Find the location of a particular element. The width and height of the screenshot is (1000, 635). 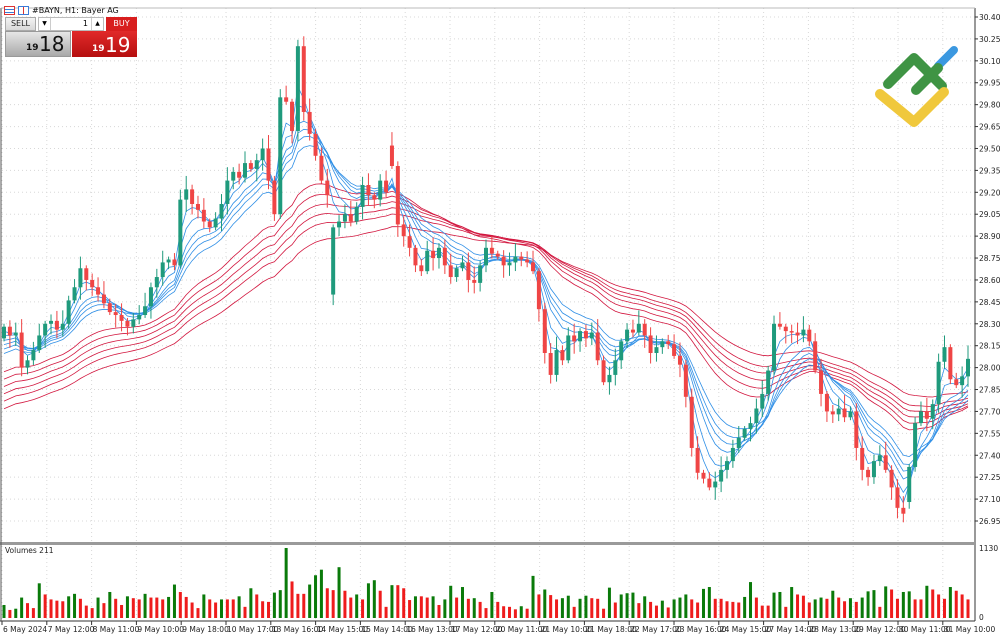

increase-volume-icon: ▲ is located at coordinates (97, 24).